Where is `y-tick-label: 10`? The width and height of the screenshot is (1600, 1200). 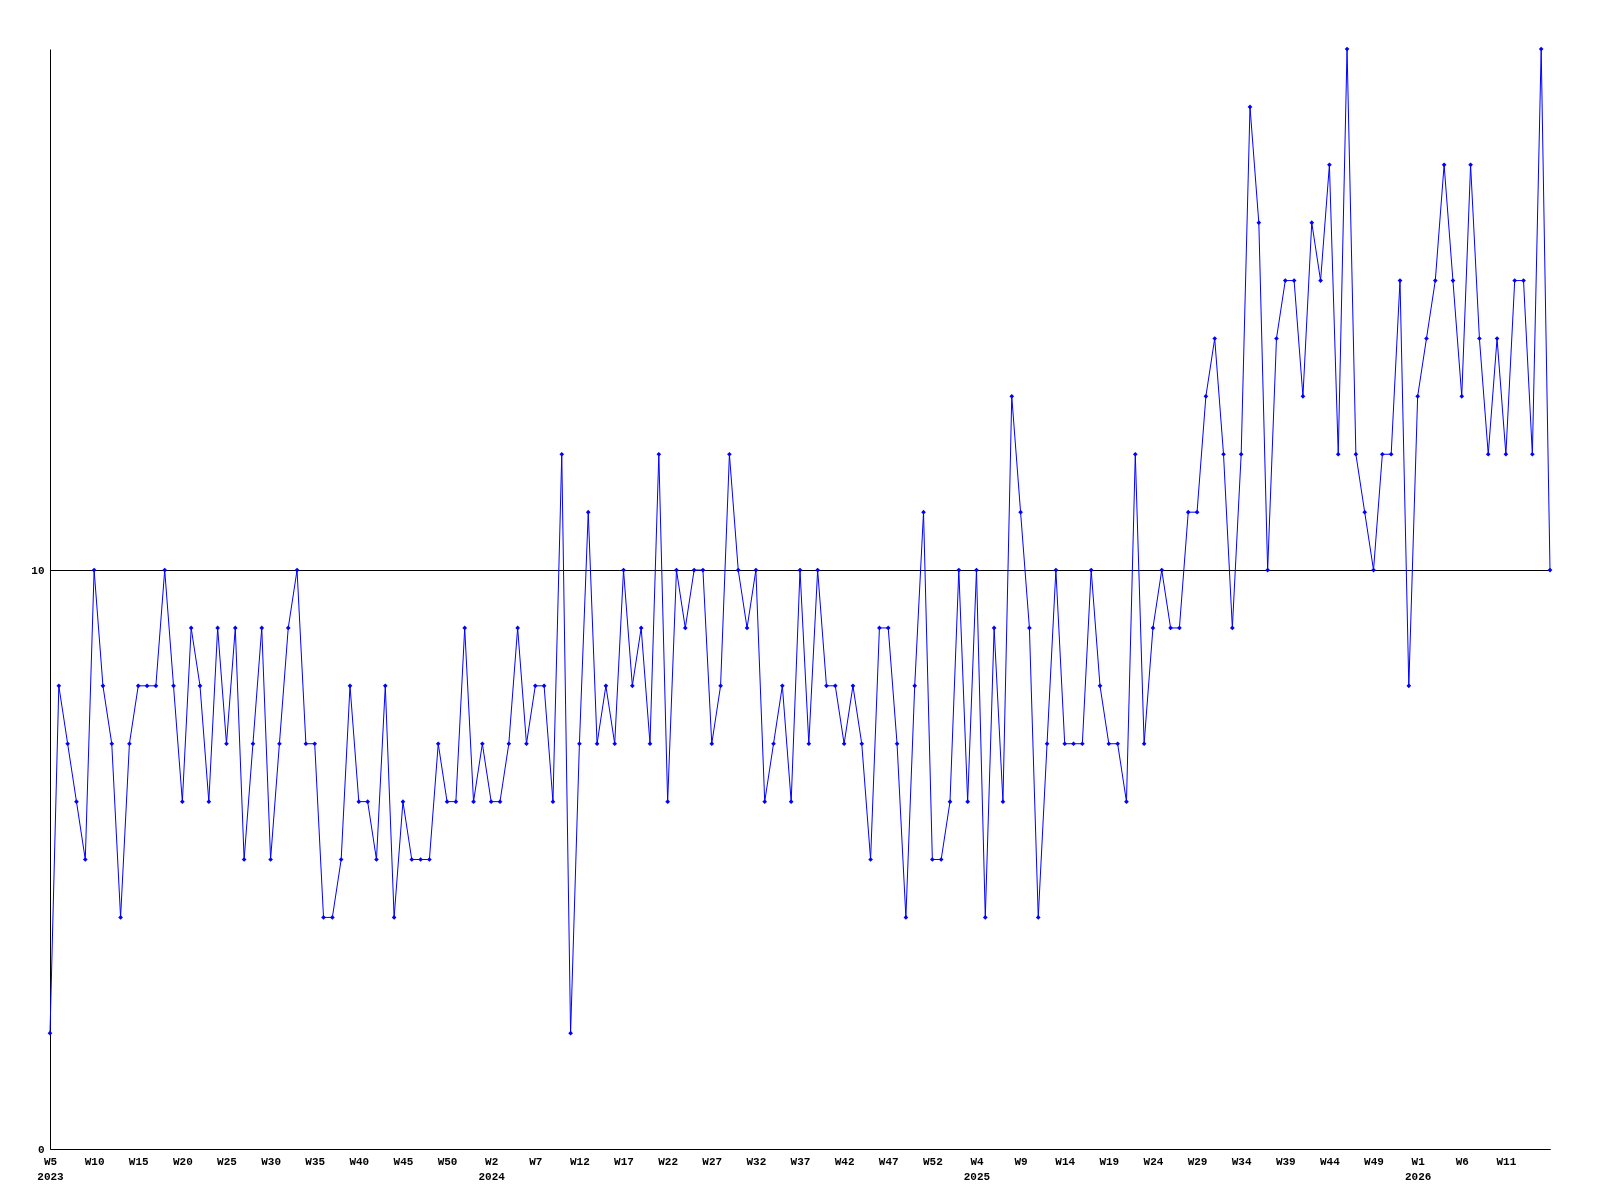
y-tick-label: 10 is located at coordinates (38, 570).